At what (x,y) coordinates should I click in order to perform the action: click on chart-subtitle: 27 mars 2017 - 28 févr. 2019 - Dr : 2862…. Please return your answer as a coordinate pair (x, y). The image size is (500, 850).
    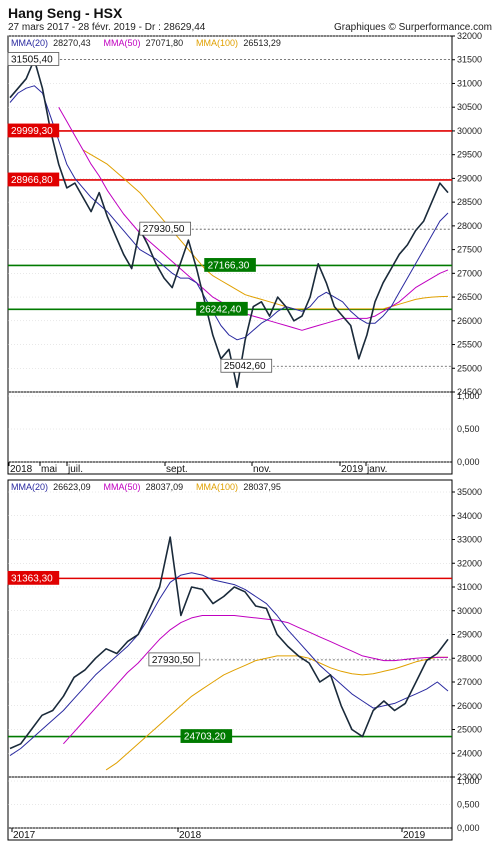
    Looking at the image, I should click on (107, 27).